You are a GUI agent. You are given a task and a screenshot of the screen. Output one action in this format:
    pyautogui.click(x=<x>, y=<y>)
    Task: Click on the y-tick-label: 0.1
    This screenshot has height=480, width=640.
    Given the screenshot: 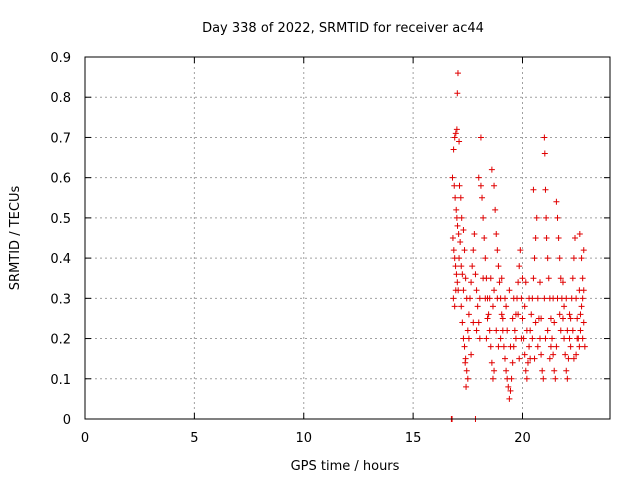 What is the action you would take?
    pyautogui.click(x=60, y=380)
    